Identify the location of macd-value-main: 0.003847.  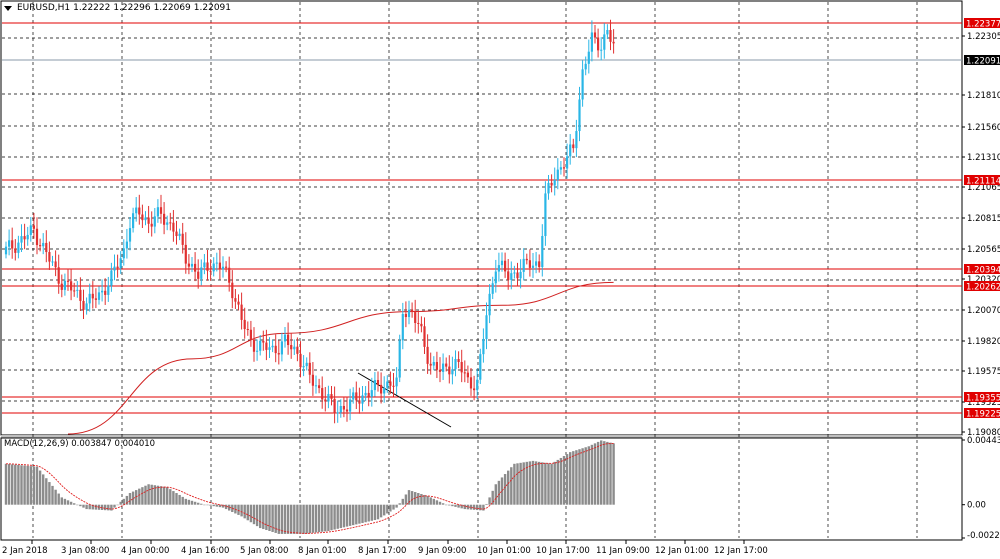
(91, 444).